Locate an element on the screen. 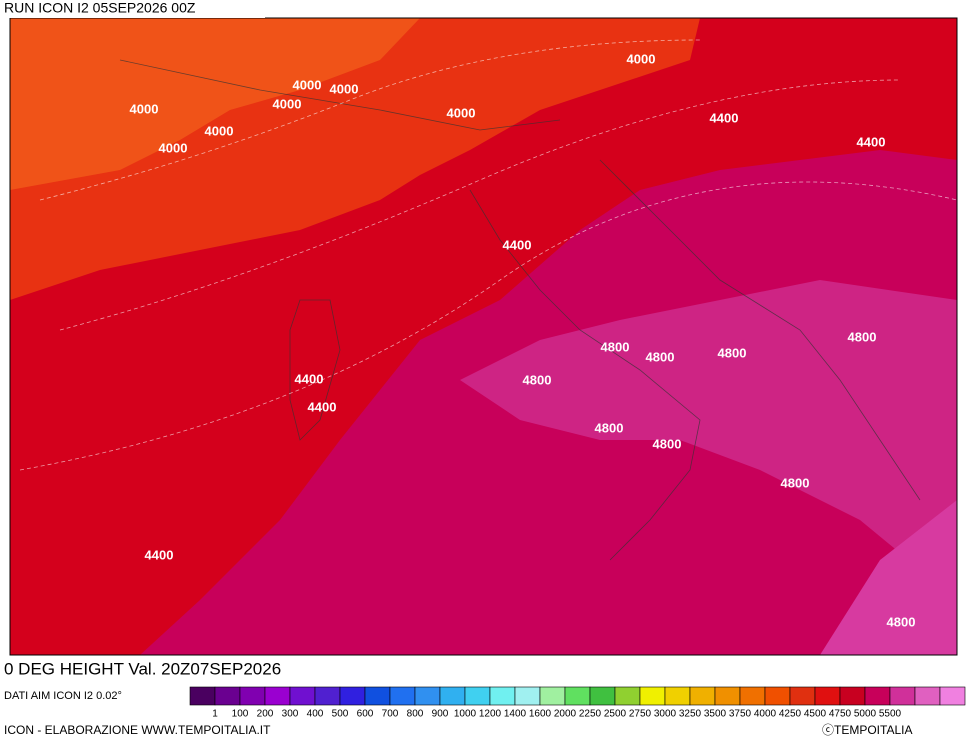 The height and width of the screenshot is (750, 968). title-box is located at coordinates (206, 670).